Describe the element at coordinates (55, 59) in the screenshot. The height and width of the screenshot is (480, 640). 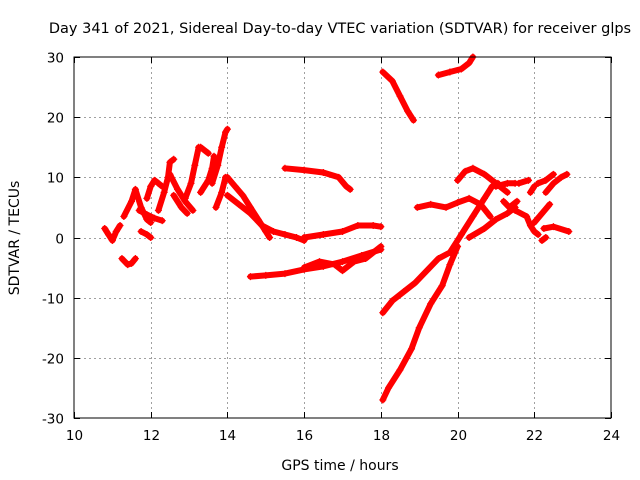
I see `y-tick-label: 30` at that location.